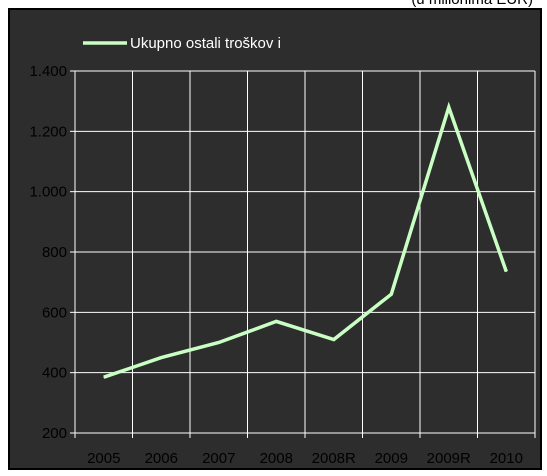 The height and width of the screenshot is (476, 547). What do you see at coordinates (305, 458) in the screenshot?
I see `x-tick-labels: 2005 2006 2007 2008 2008R 2009 2009R 2010` at bounding box center [305, 458].